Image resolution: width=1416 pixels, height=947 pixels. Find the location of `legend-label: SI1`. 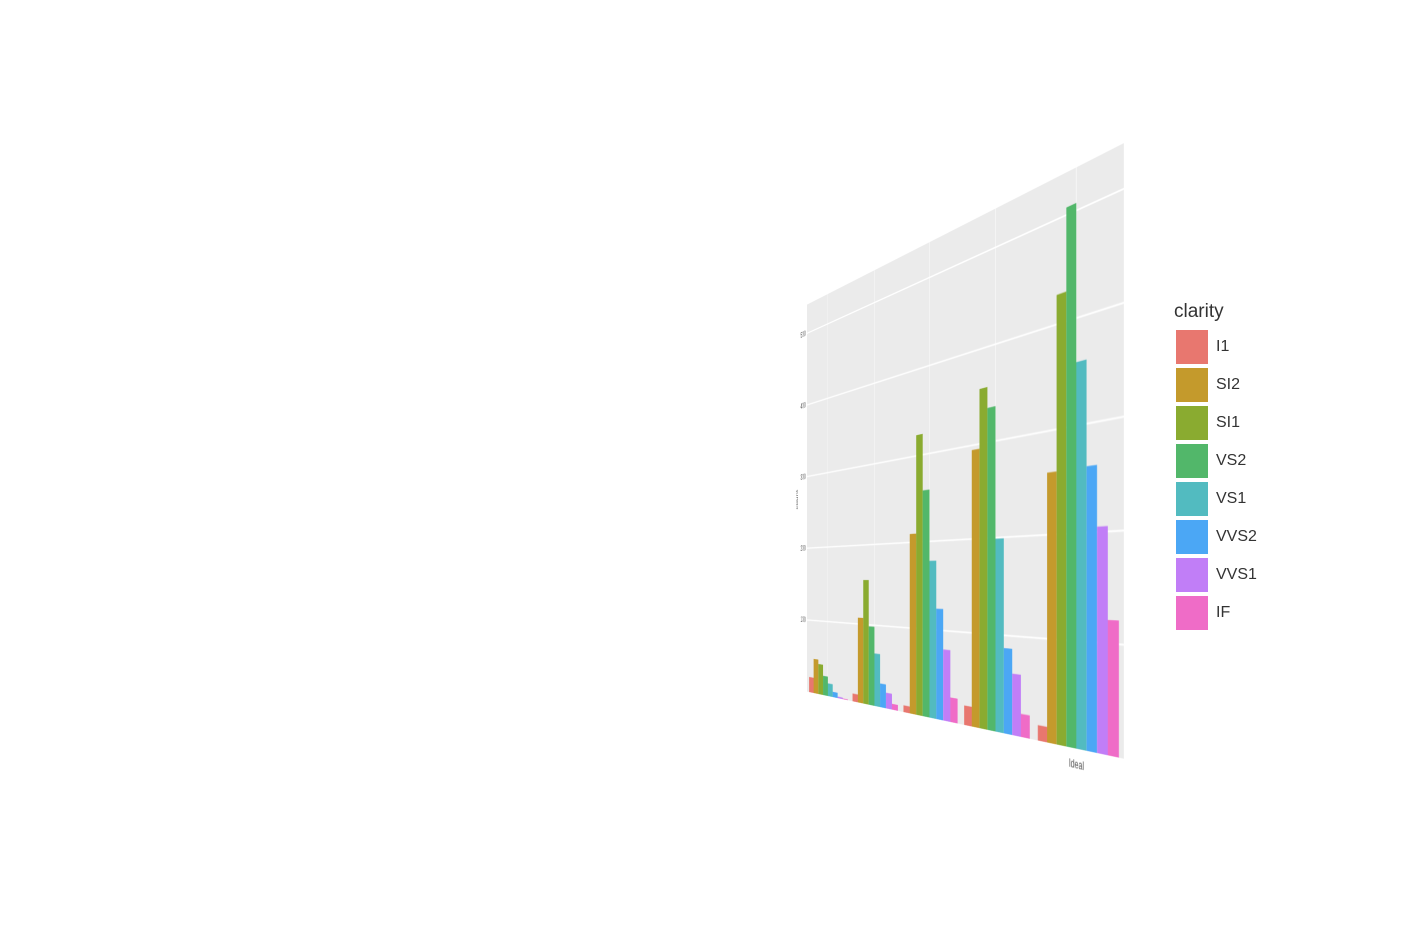

legend-label: SI1 is located at coordinates (1228, 422).